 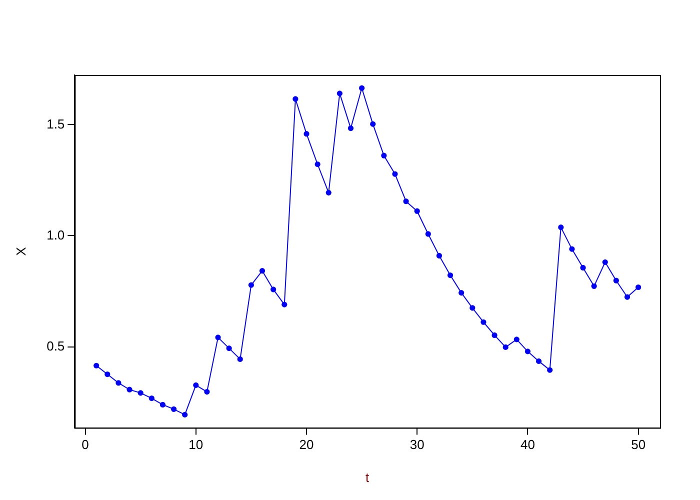 I want to click on y-tick-label: 1.5, so click(x=55, y=124).